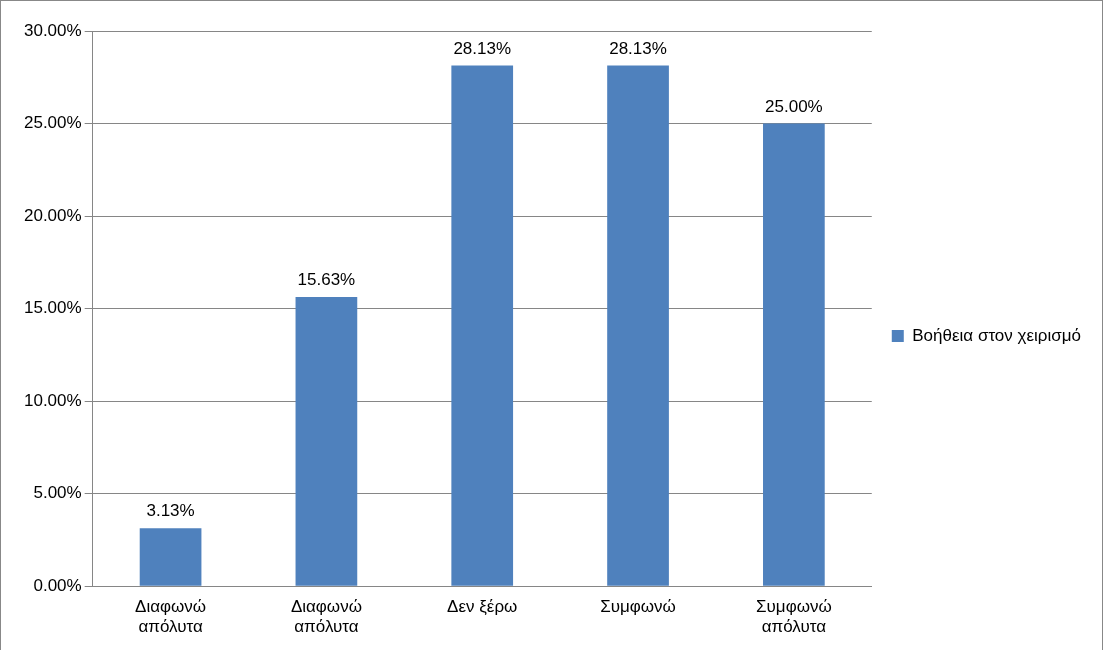 This screenshot has height=650, width=1103. Describe the element at coordinates (482, 607) in the screenshot. I see `x-tick-label: Δεν ξέρω` at that location.